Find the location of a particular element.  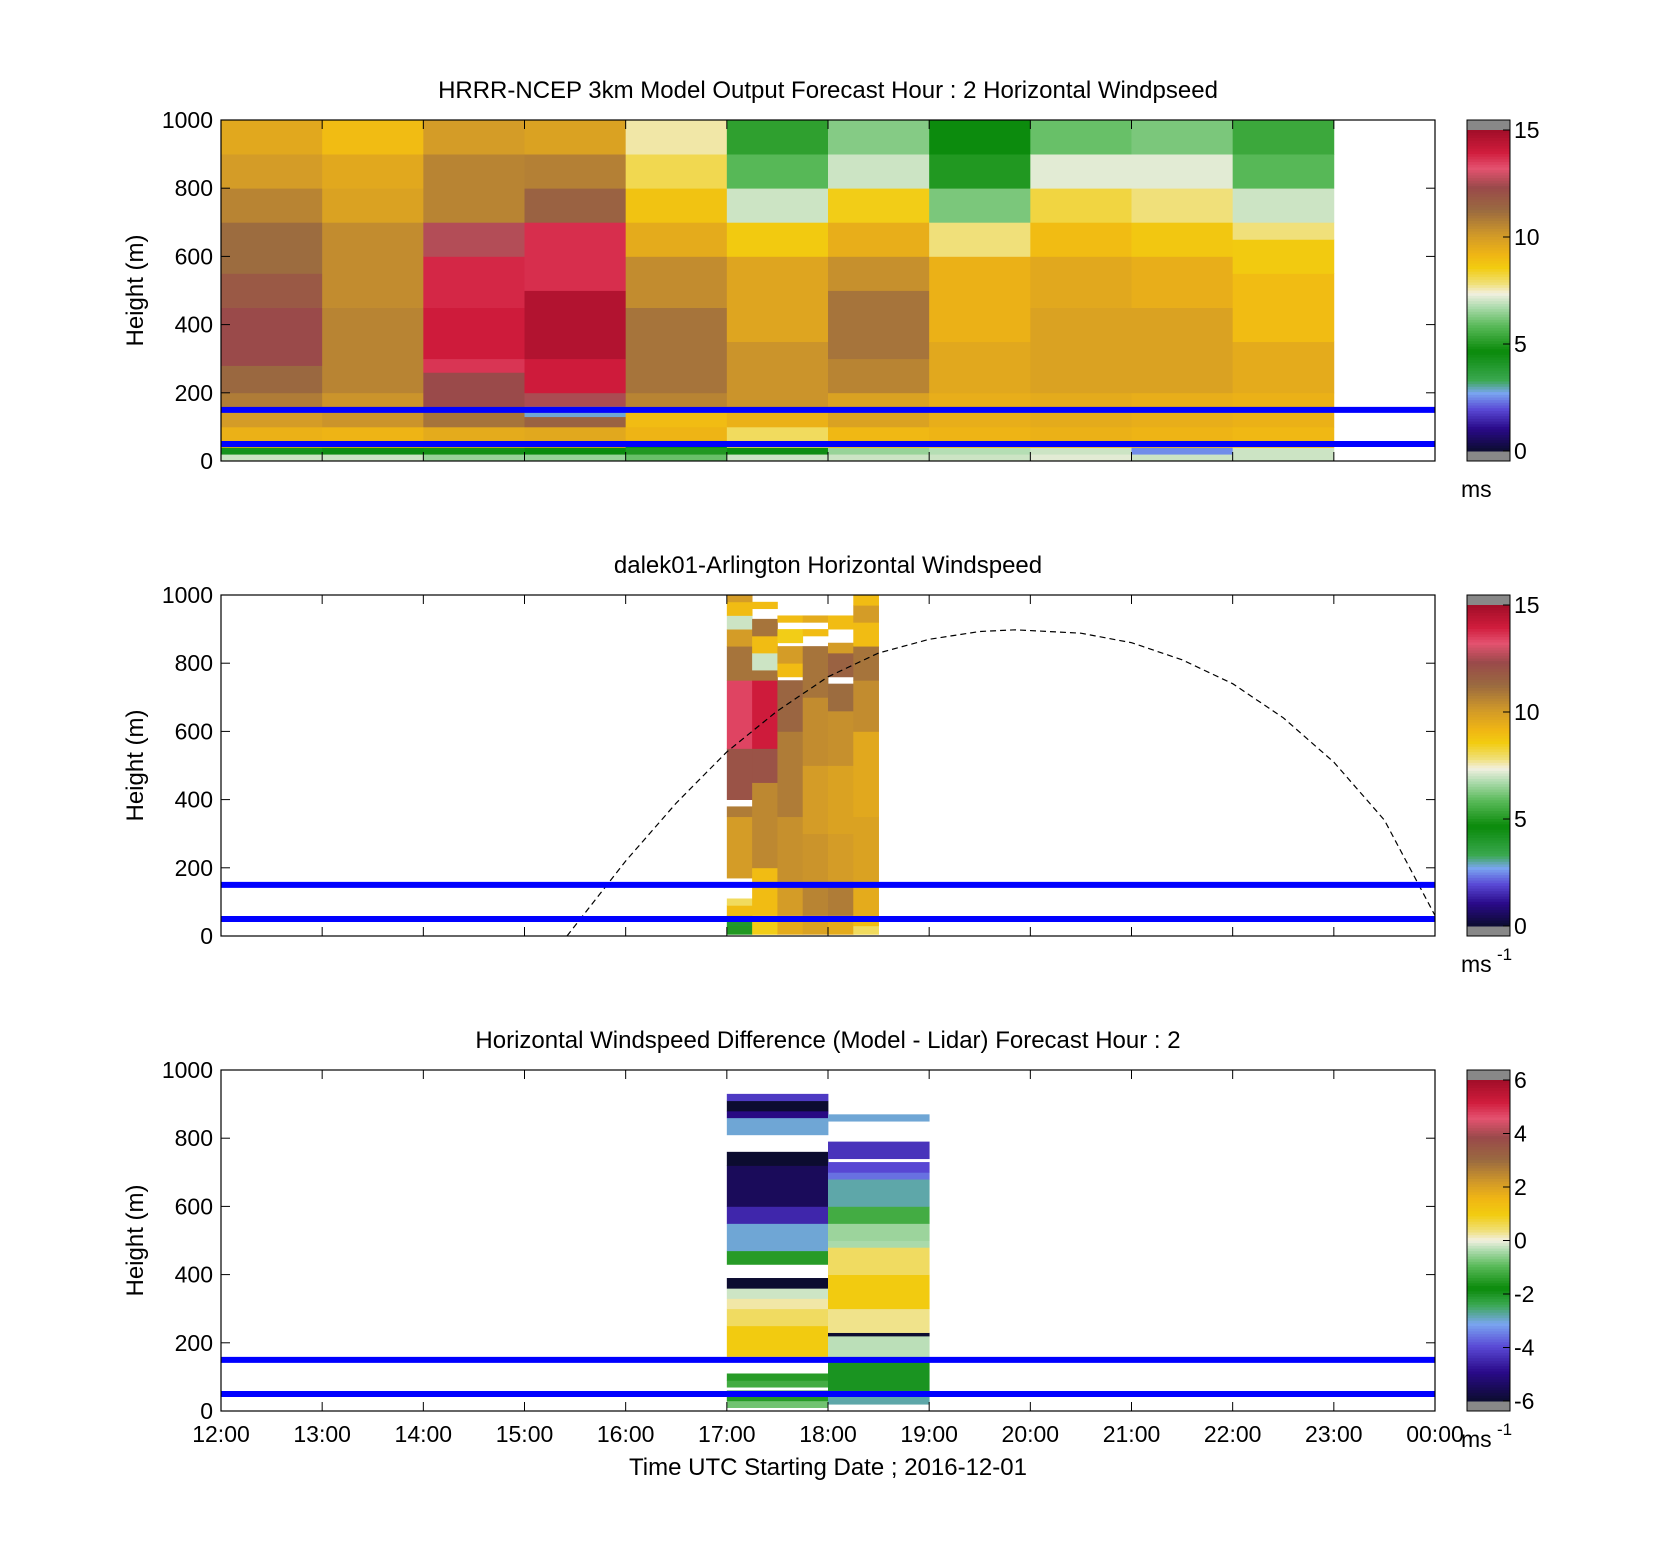

y-tick-label: 800 is located at coordinates (194, 188).